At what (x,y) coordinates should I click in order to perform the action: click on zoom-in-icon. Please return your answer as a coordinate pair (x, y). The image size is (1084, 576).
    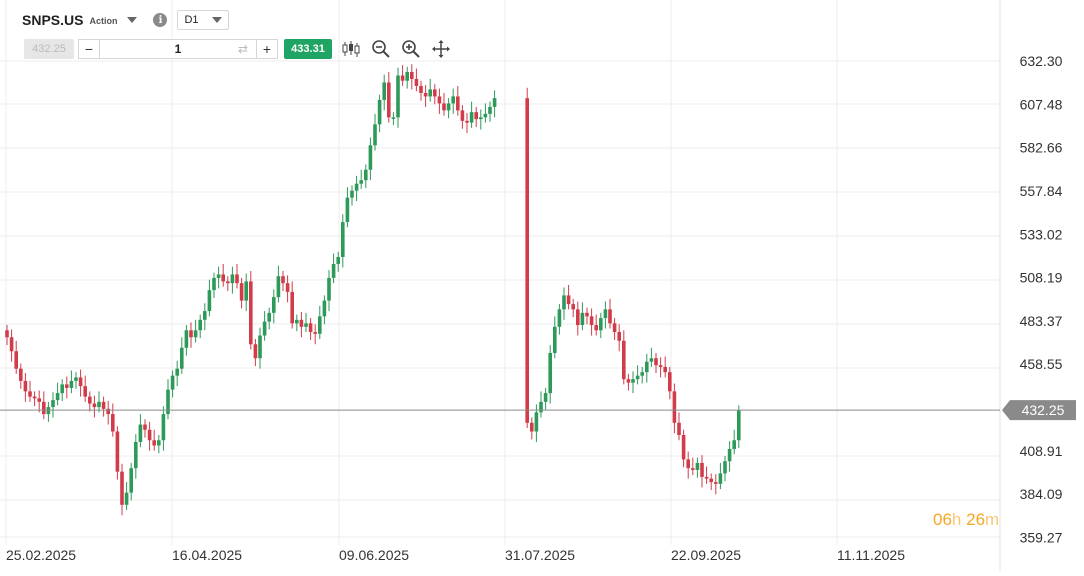
    Looking at the image, I should click on (411, 49).